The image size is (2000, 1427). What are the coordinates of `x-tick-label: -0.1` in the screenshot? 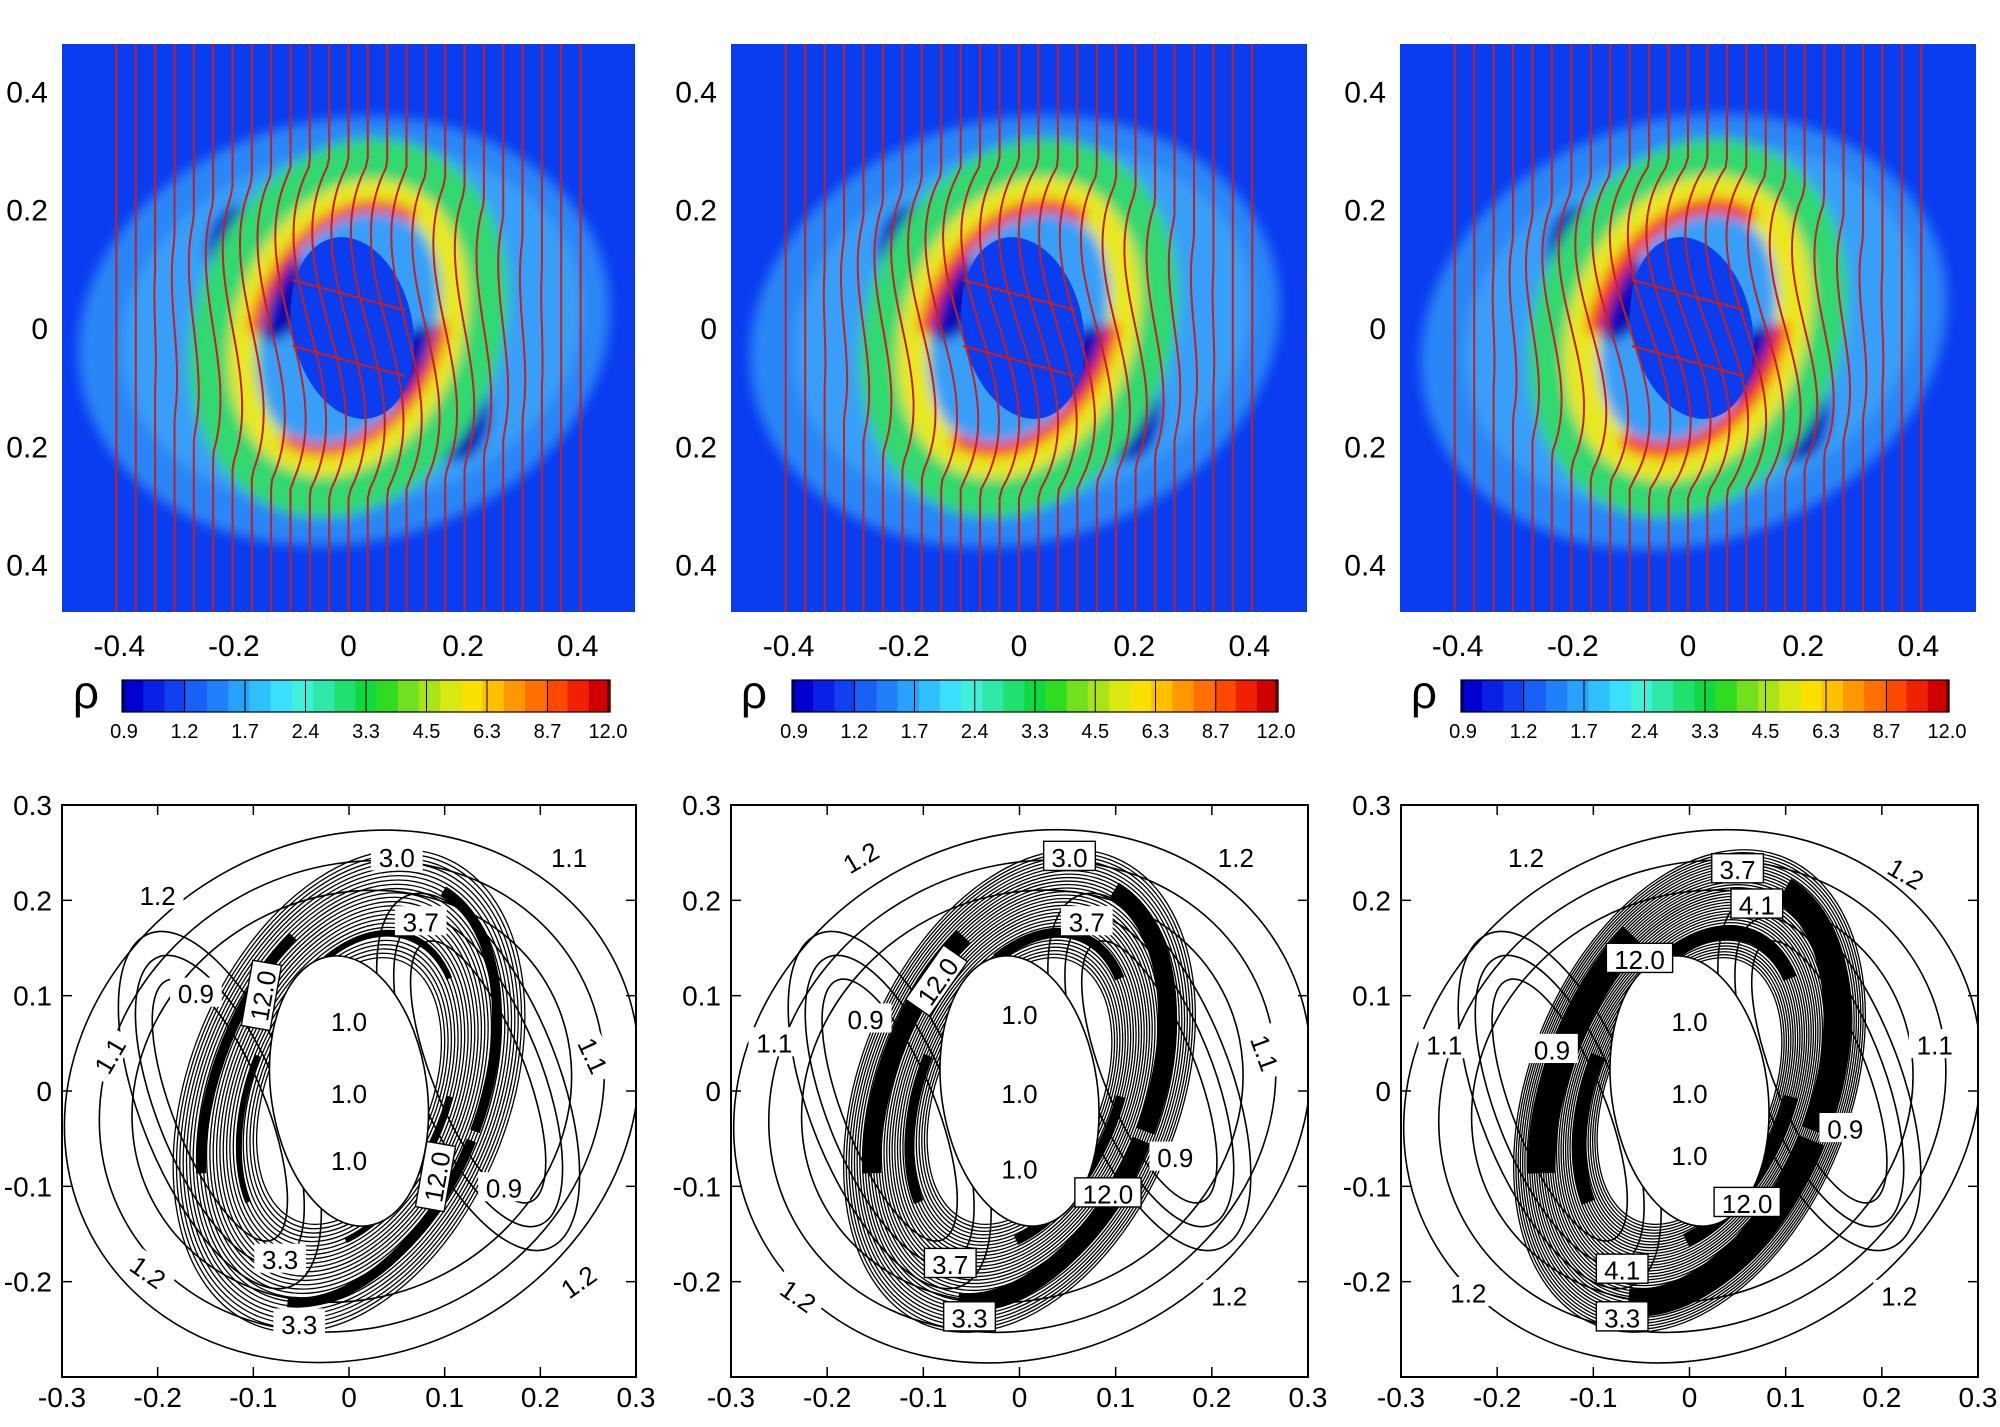 It's located at (1593, 1397).